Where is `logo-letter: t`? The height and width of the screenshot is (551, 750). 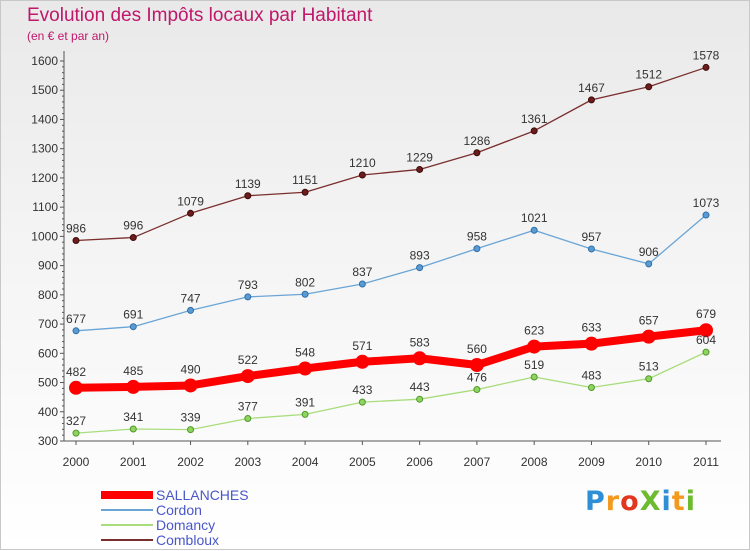
logo-letter: t is located at coordinates (678, 501).